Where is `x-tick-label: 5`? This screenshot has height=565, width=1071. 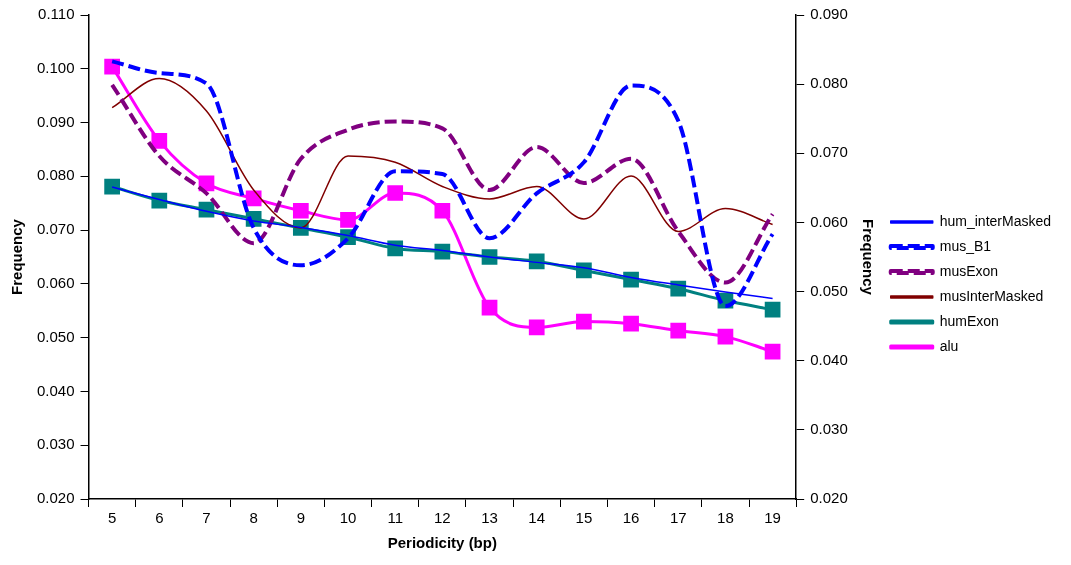
x-tick-label: 5 is located at coordinates (112, 518).